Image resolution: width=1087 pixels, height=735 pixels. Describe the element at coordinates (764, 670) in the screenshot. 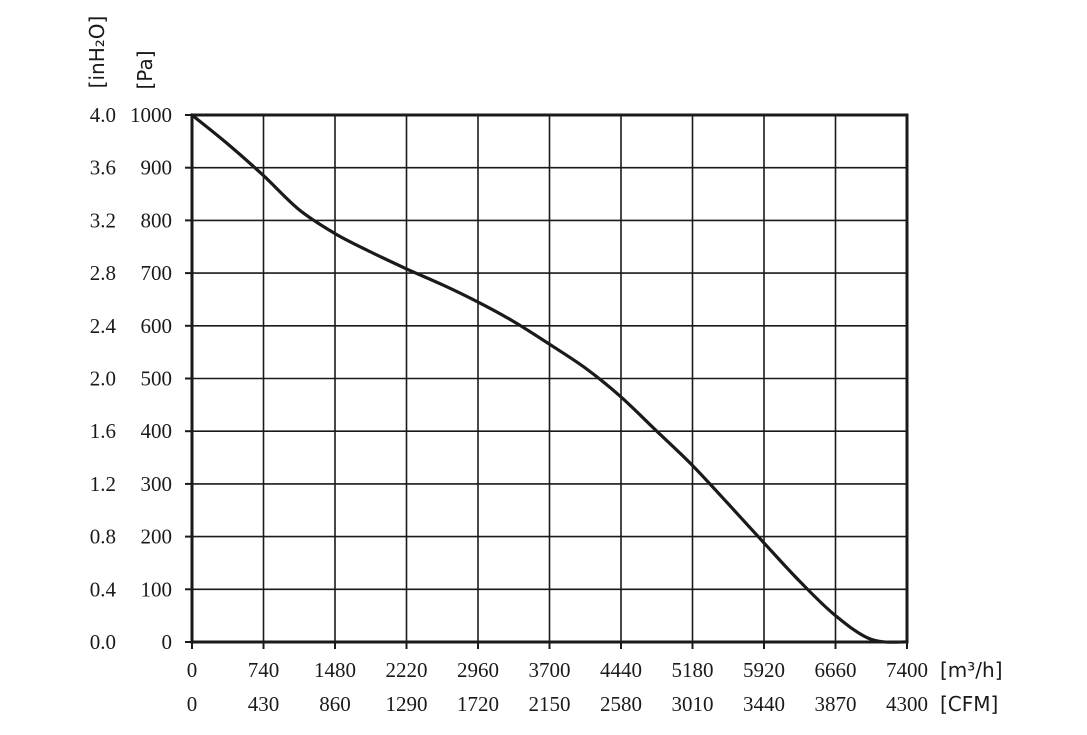

I see `x-tick-label-primary: 5920` at that location.